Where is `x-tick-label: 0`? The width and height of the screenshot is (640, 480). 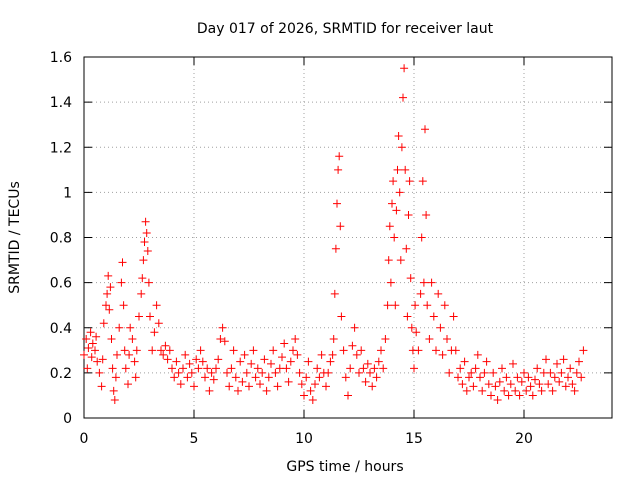
x-tick-label: 0 is located at coordinates (84, 439).